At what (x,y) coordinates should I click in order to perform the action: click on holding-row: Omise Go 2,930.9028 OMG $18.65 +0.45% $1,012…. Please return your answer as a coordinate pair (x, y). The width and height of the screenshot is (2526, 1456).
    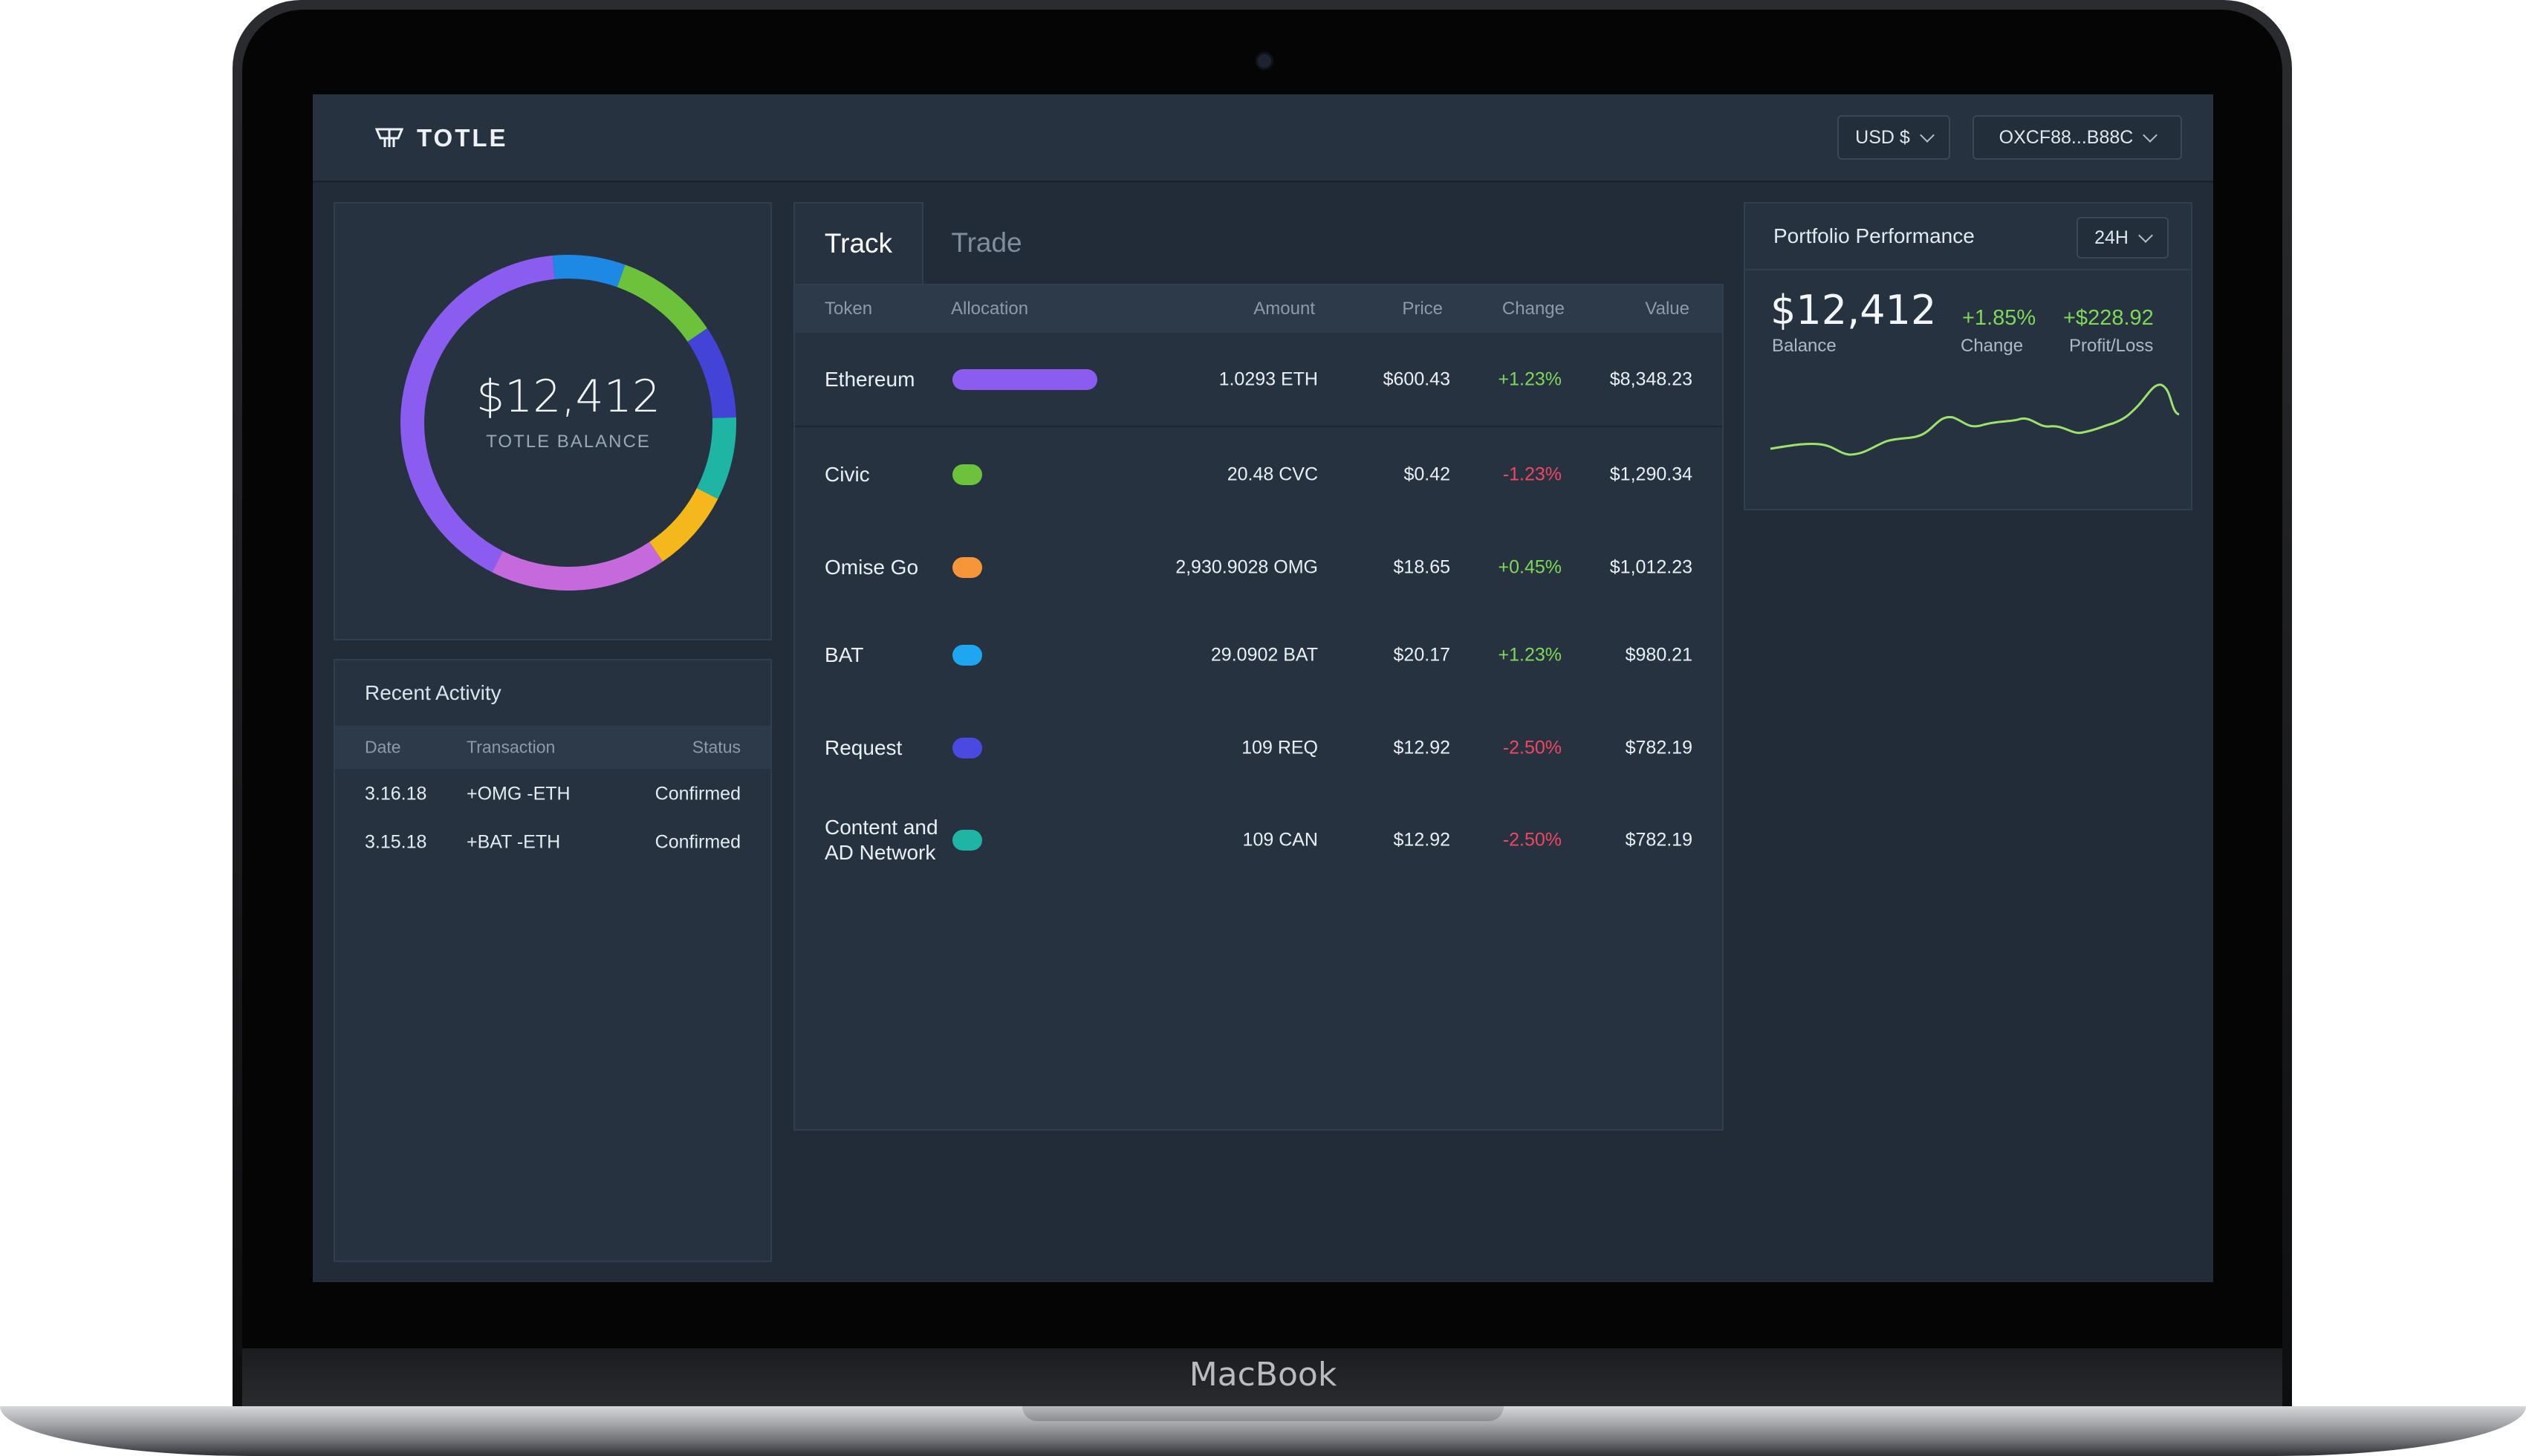
    Looking at the image, I should click on (1258, 567).